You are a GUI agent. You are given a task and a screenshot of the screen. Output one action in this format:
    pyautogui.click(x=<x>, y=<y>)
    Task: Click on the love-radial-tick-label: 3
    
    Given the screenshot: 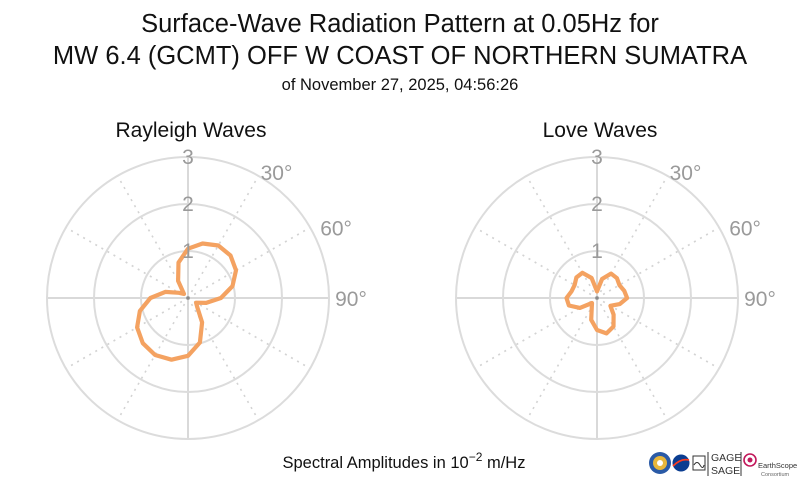 What is the action you would take?
    pyautogui.click(x=597, y=157)
    